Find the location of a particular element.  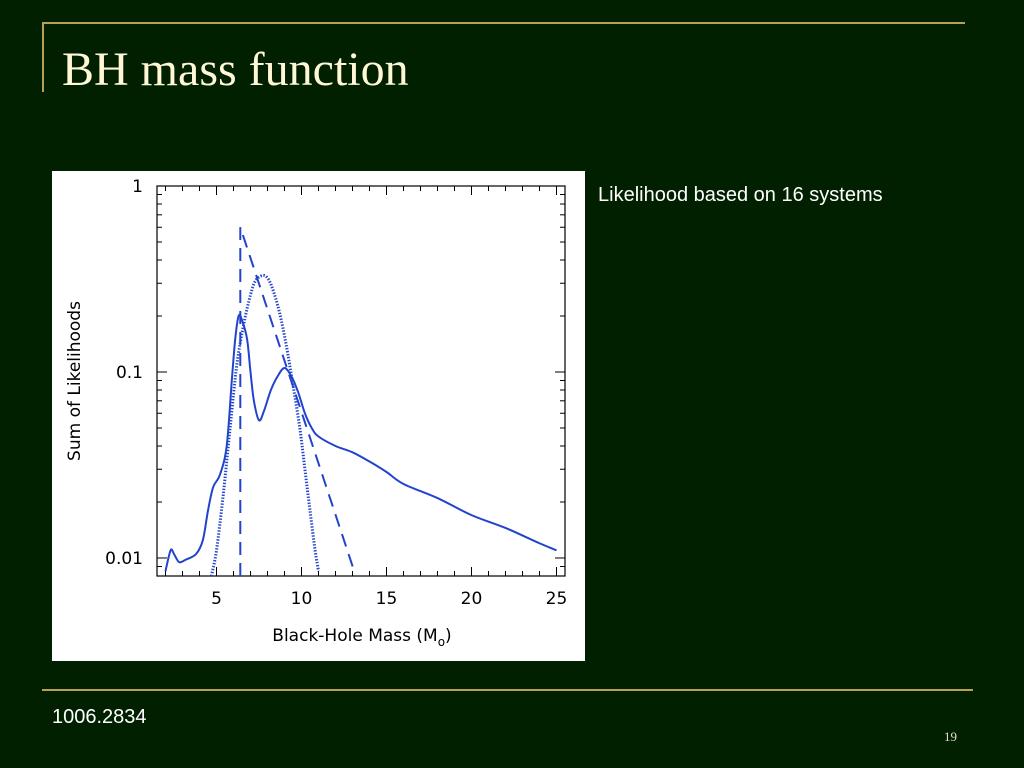

bottom-rule is located at coordinates (507, 690).